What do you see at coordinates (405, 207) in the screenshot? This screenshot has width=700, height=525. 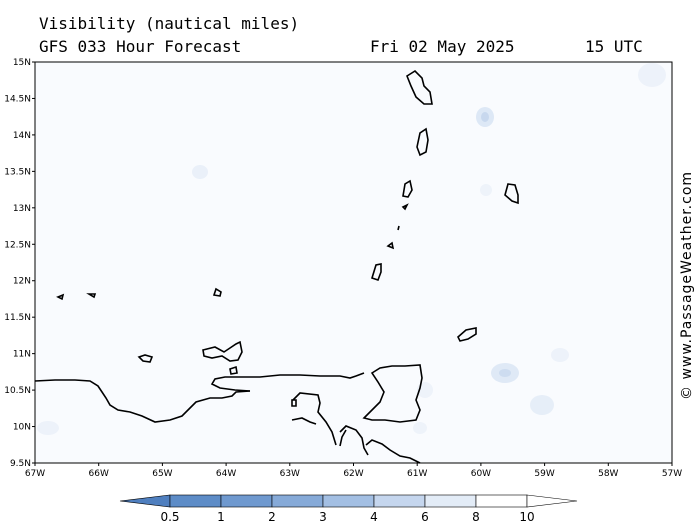 I see `bequia` at bounding box center [405, 207].